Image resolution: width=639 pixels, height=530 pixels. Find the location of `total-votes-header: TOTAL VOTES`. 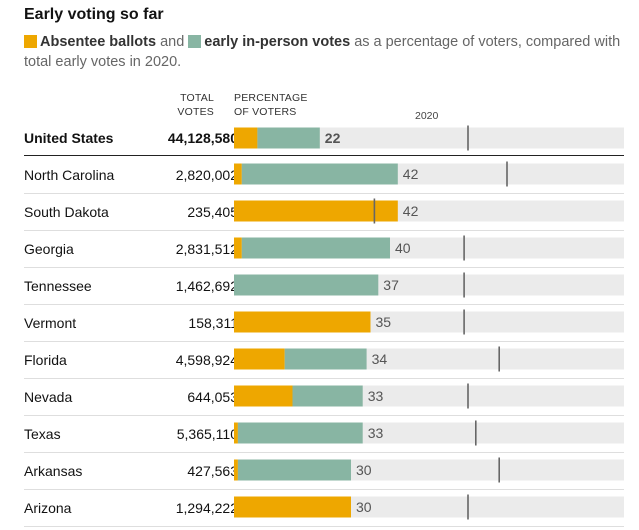

total-votes-header: TOTAL VOTES is located at coordinates (182, 105).